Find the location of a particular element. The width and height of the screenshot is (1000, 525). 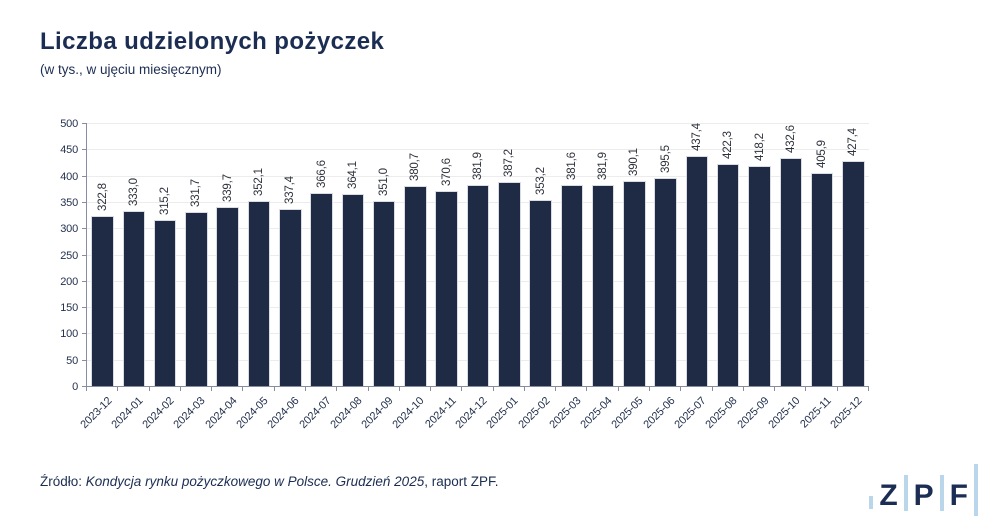

bar-value-label: 427,4 is located at coordinates (853, 142).